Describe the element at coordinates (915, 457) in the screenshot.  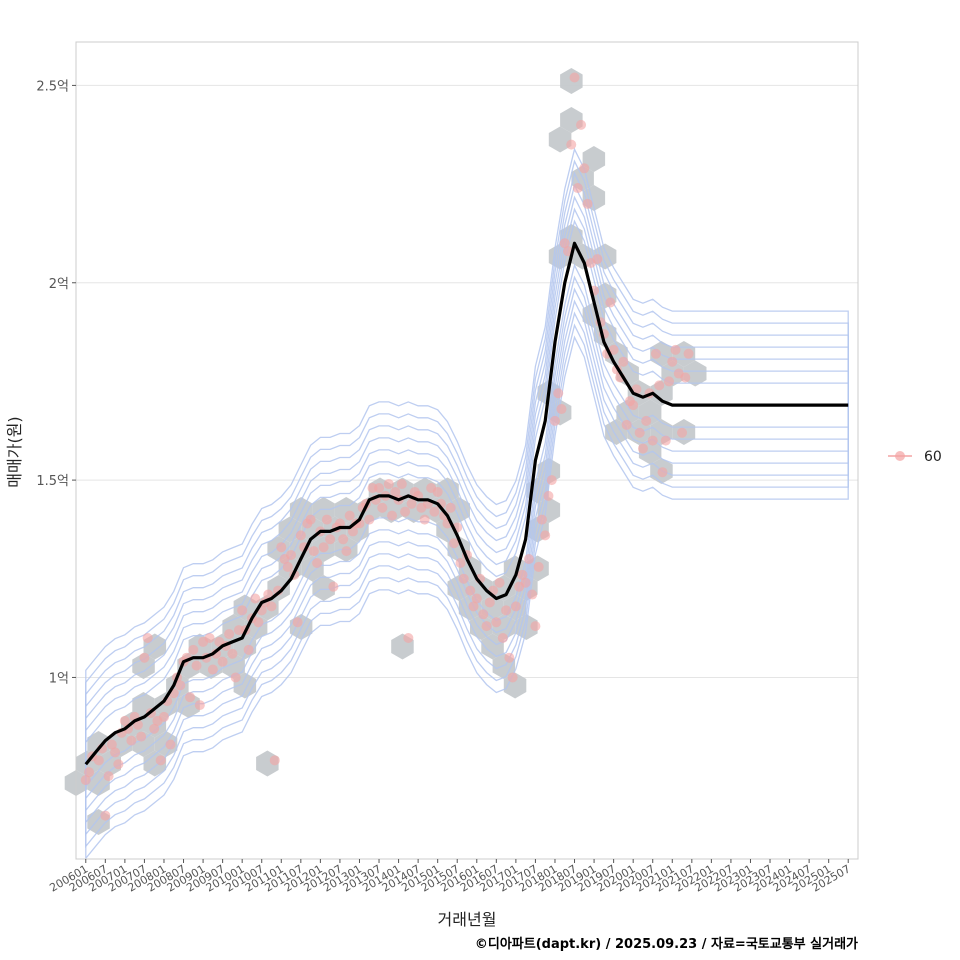
I see `legend: 60` at that location.